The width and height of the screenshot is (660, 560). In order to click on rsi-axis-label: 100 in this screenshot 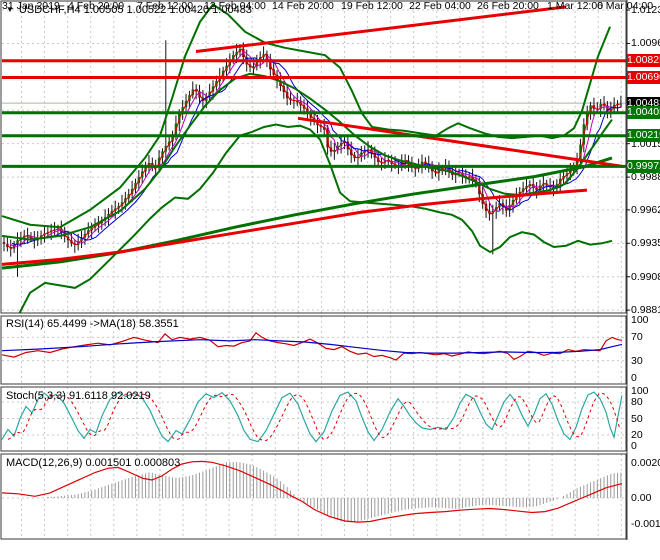, I will do `click(640, 320)`.